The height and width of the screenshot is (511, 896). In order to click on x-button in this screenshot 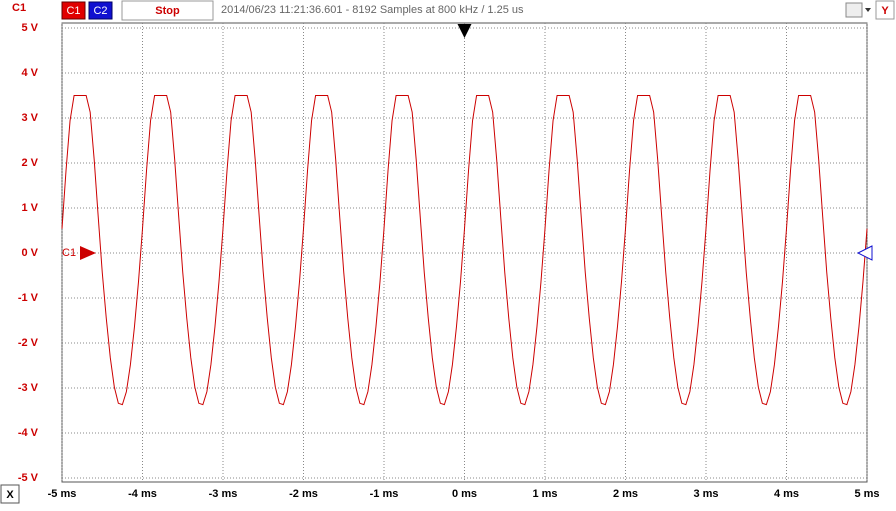, I will do `click(10, 494)`.